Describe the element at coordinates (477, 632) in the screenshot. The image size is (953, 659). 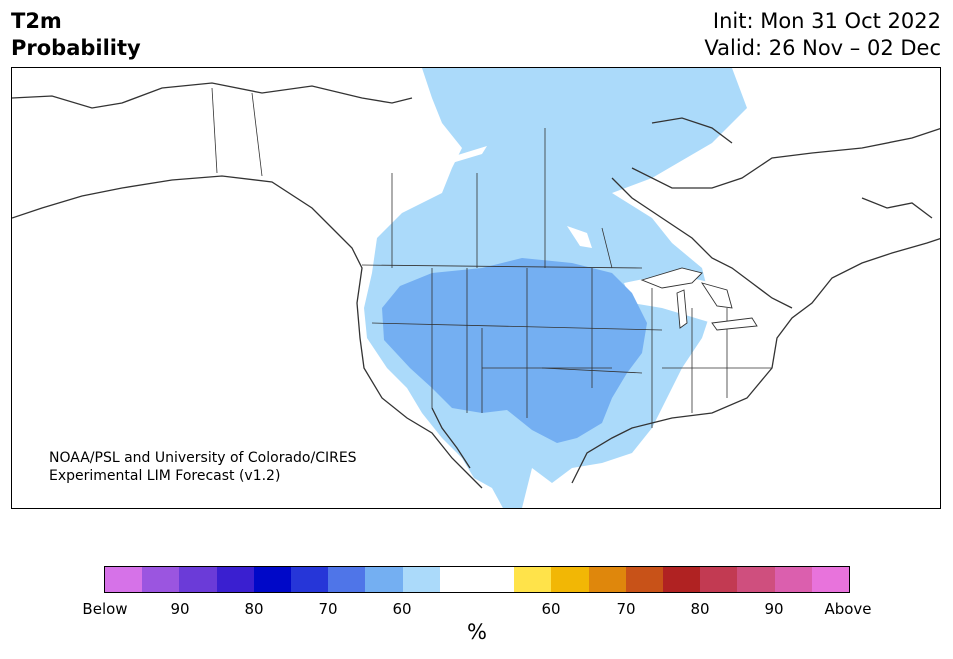
I see `colorbar-unit: %` at that location.